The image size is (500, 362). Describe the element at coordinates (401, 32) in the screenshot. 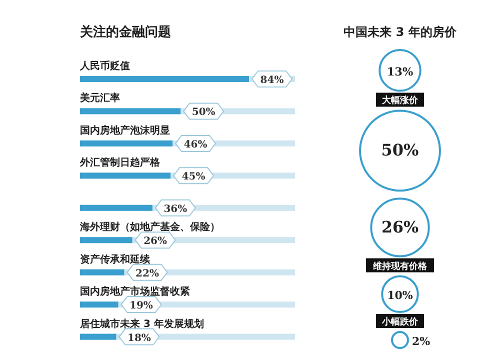

I see `text: 中国未来 3 年的房价` at that location.